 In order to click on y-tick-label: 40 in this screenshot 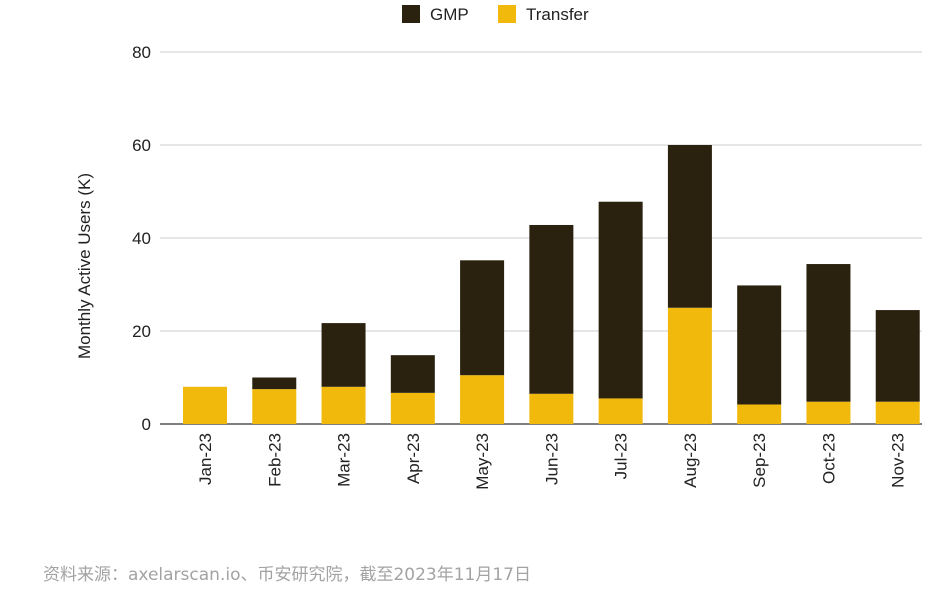, I will do `click(141, 238)`.